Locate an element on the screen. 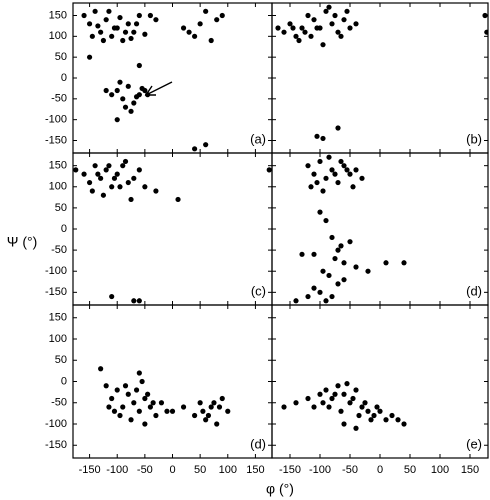  panel: -150 -100 -50 0 50 100 150 (a) is located at coordinates (159, 78).